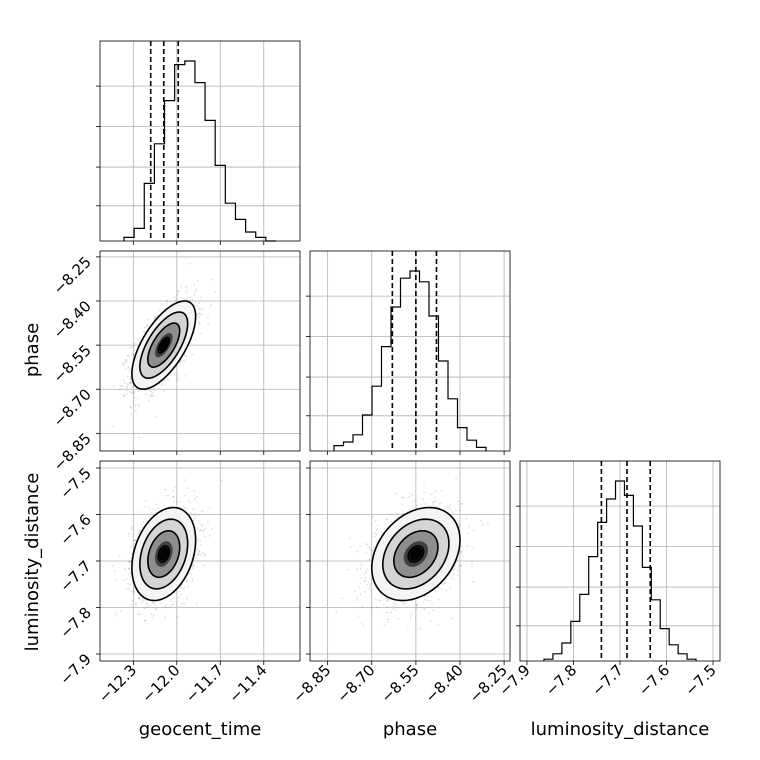 This screenshot has height=760, width=760. What do you see at coordinates (75, 576) in the screenshot?
I see `y-tick-label-luminosity_distance: −7.7` at bounding box center [75, 576].